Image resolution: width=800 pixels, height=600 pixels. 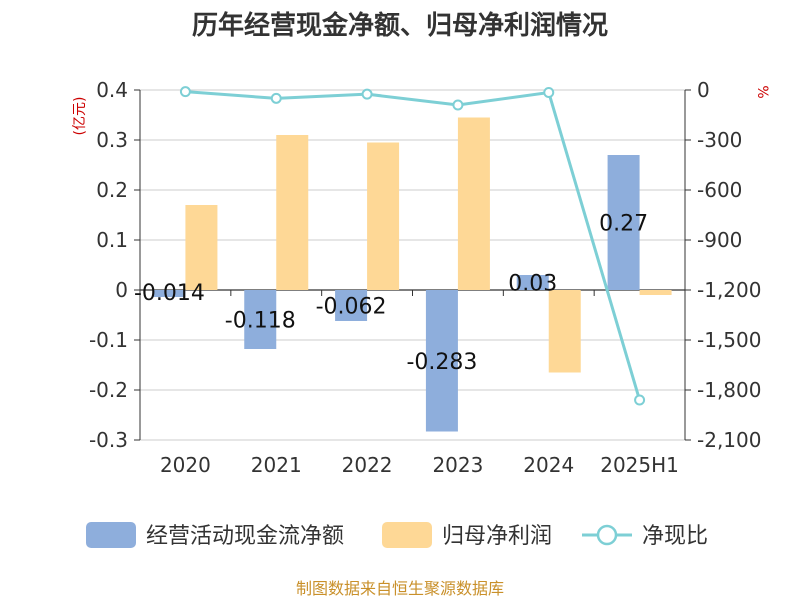 I want to click on data-label-cash-flow: -0.062, so click(x=351, y=307).